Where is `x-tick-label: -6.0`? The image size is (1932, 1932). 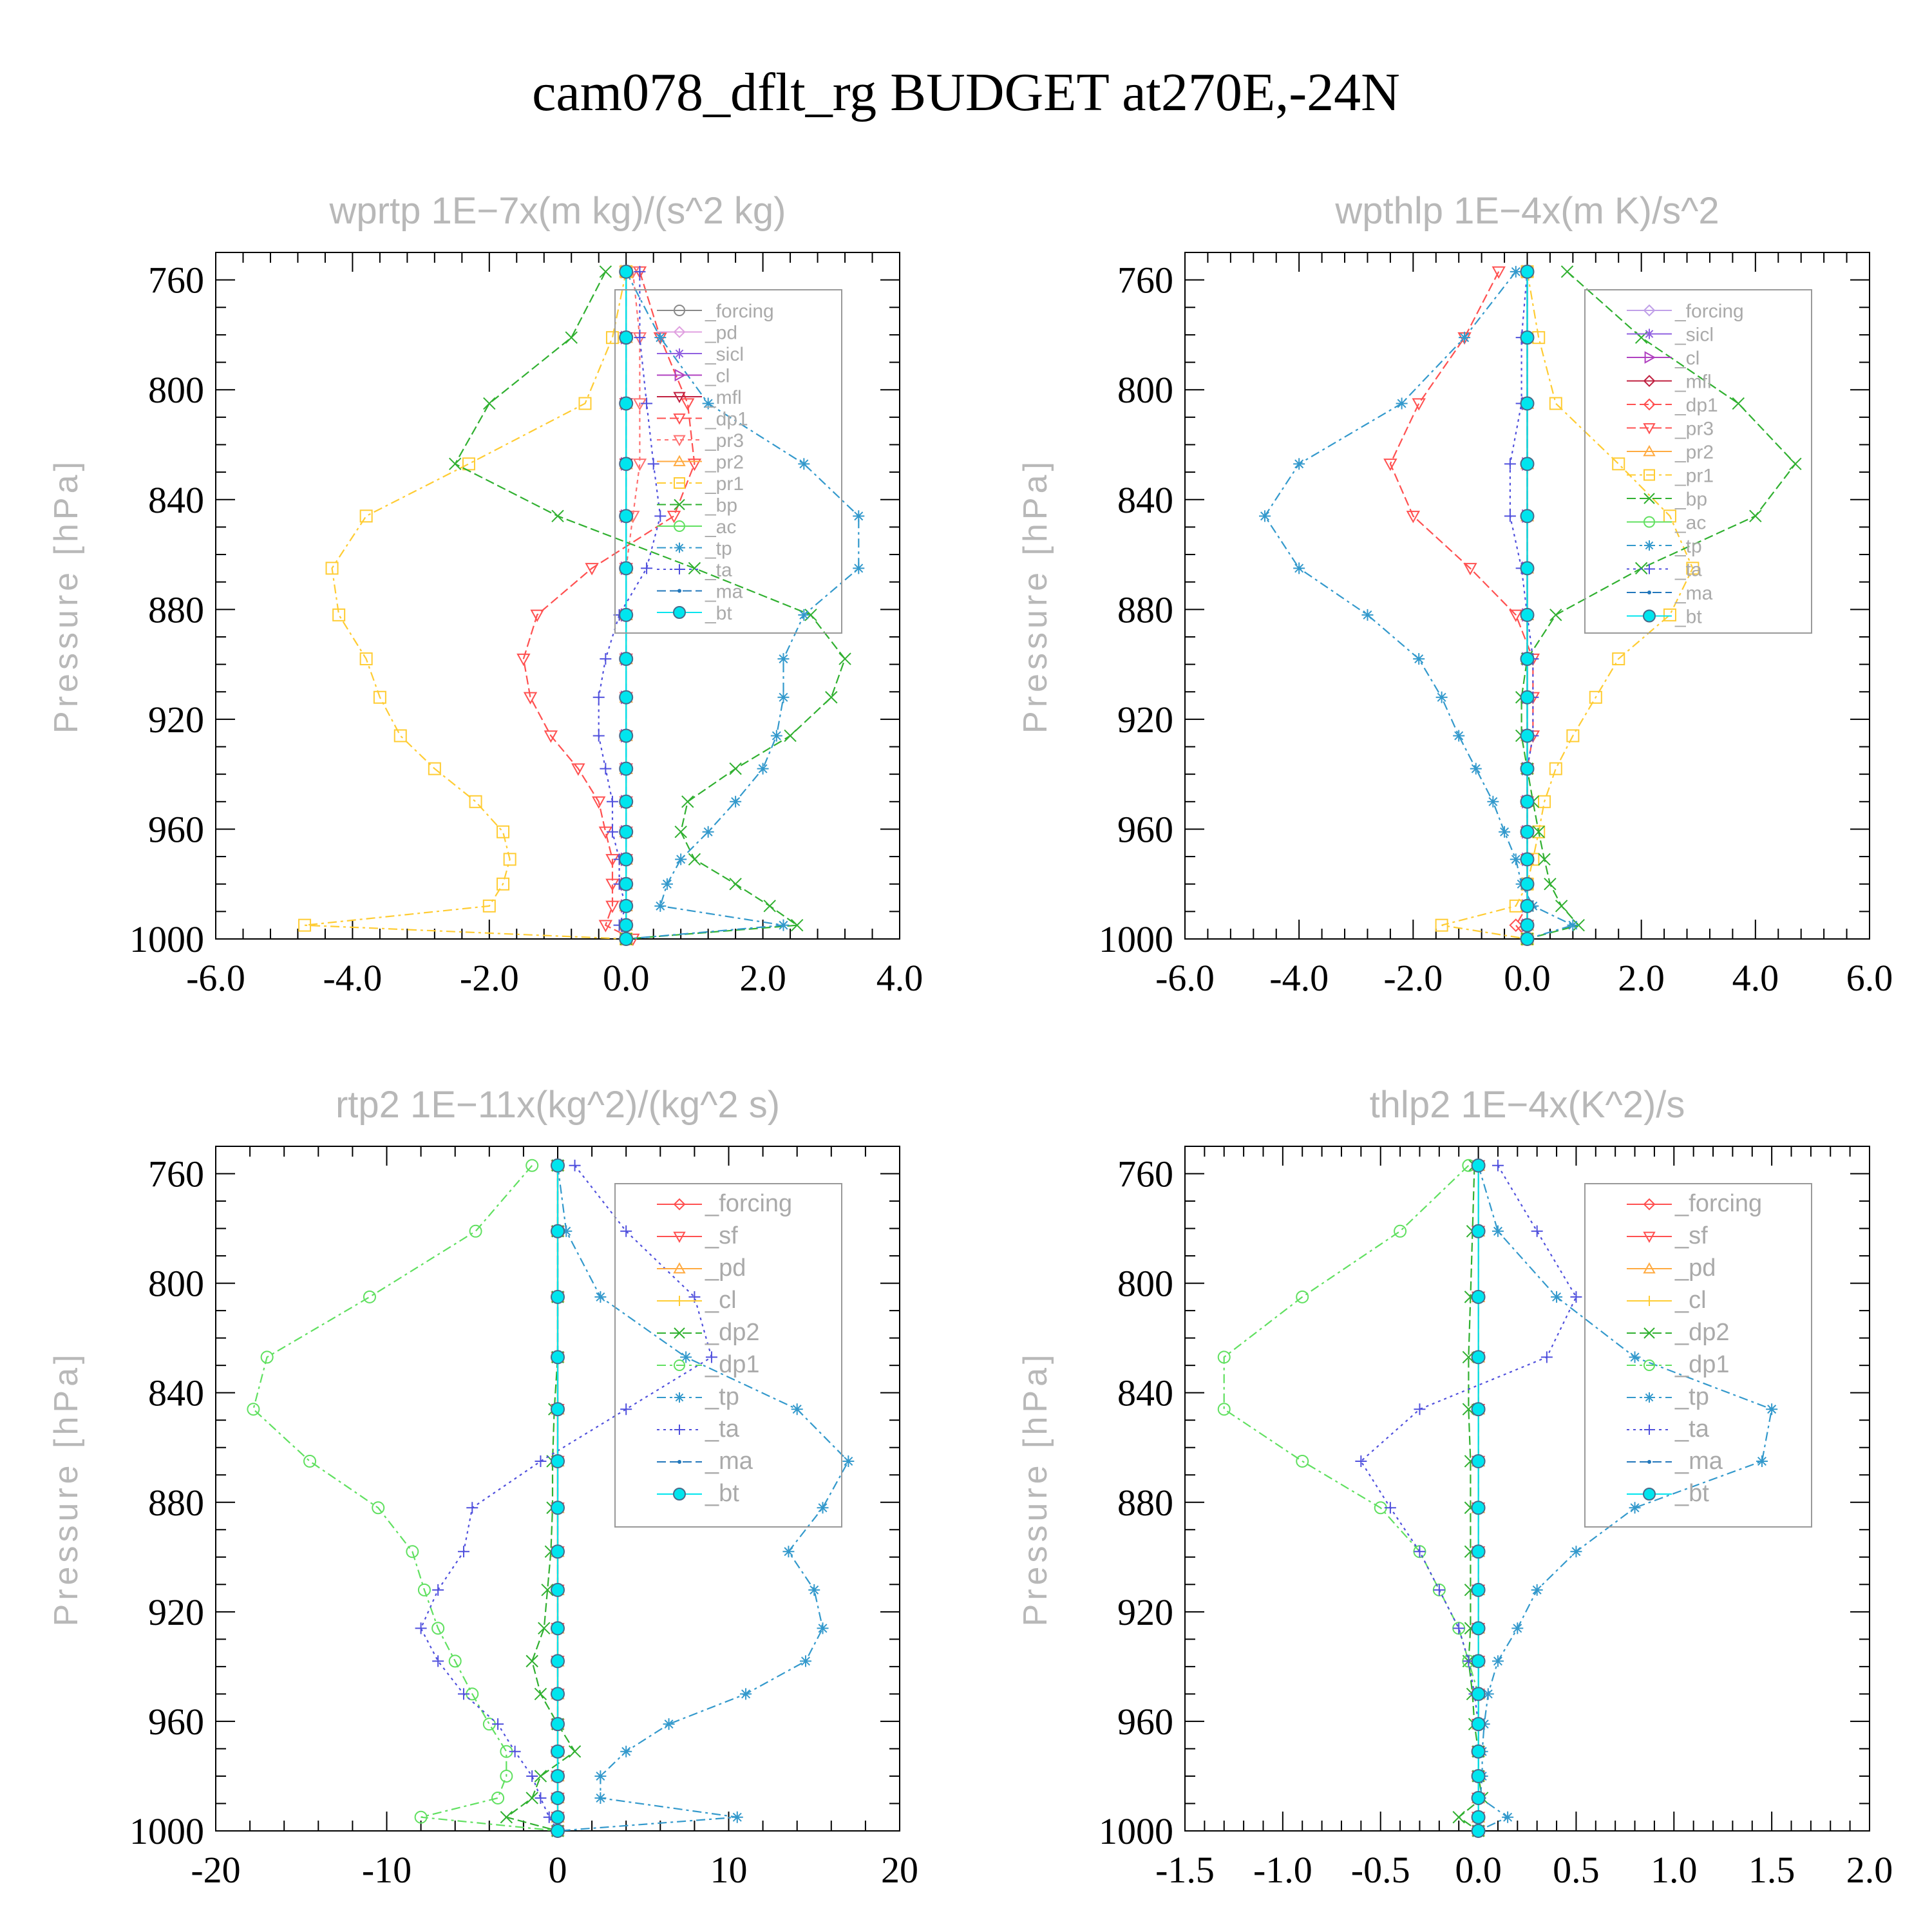 x-tick-label: -6.0 is located at coordinates (215, 978).